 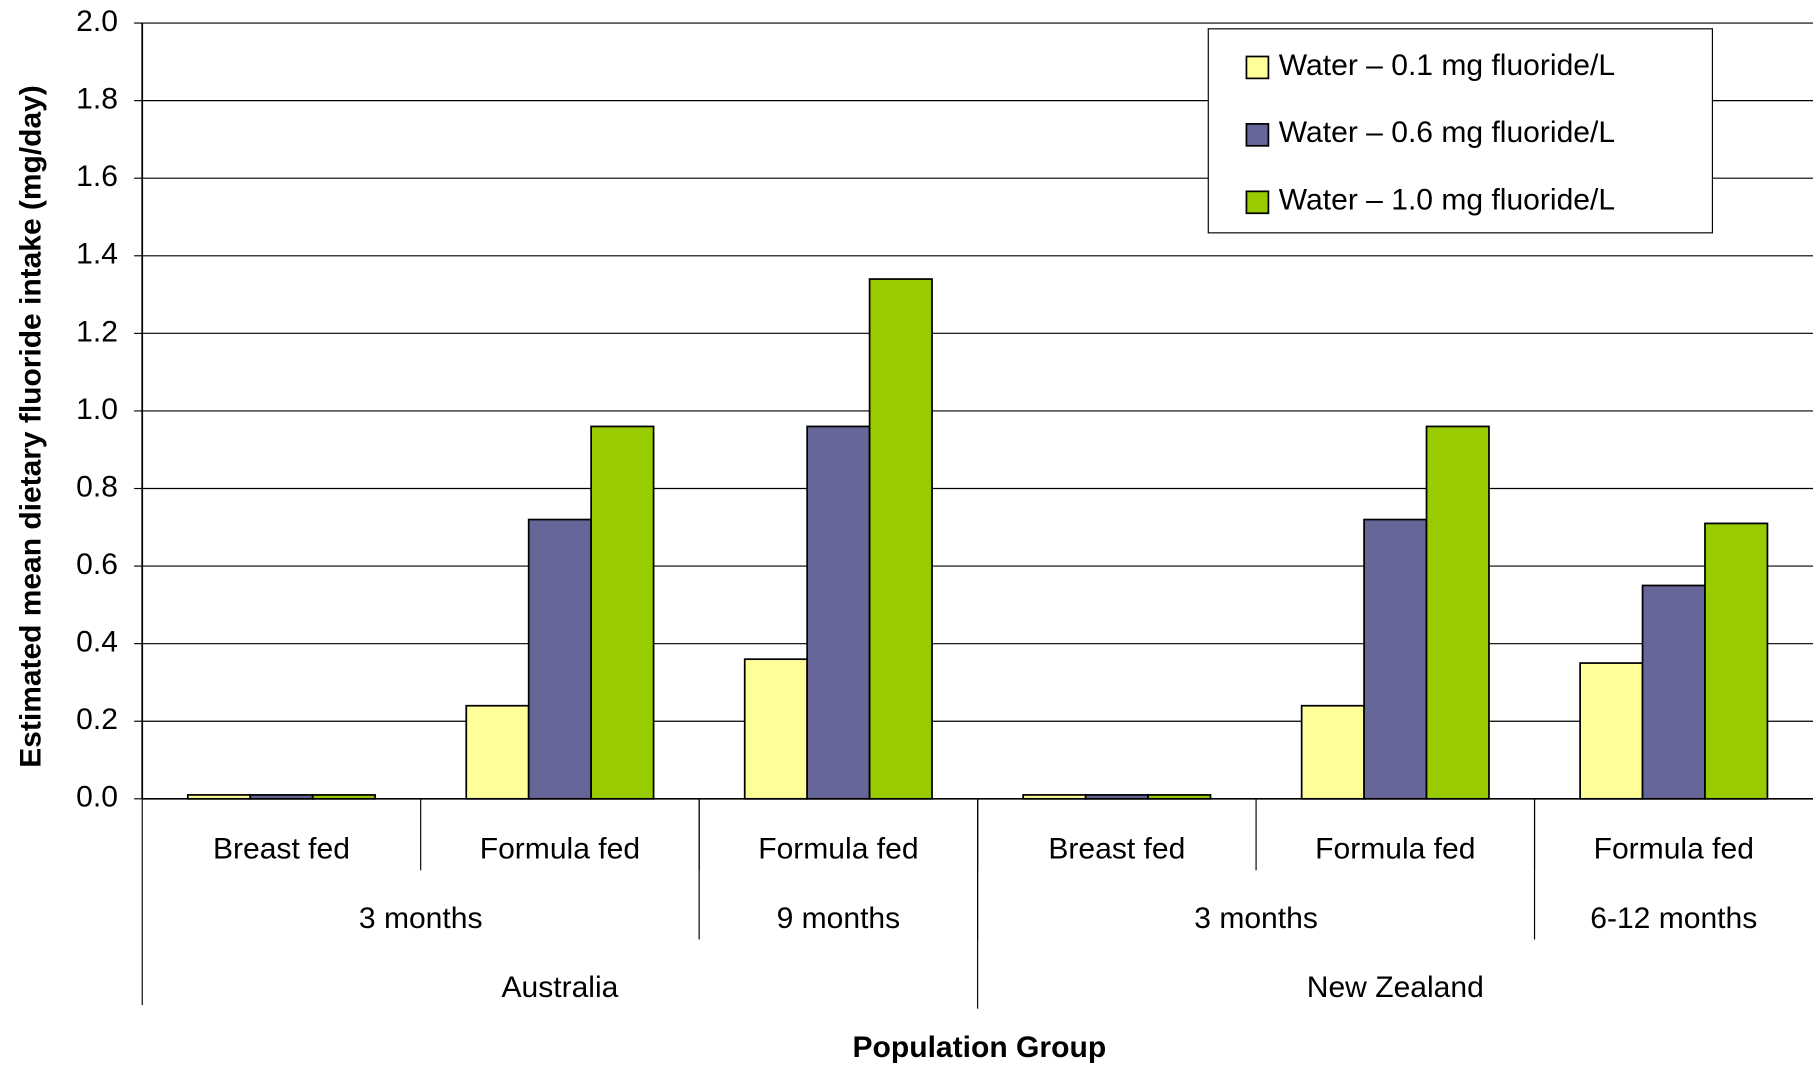 What do you see at coordinates (1395, 987) in the screenshot?
I see `group-label: New Zealand` at bounding box center [1395, 987].